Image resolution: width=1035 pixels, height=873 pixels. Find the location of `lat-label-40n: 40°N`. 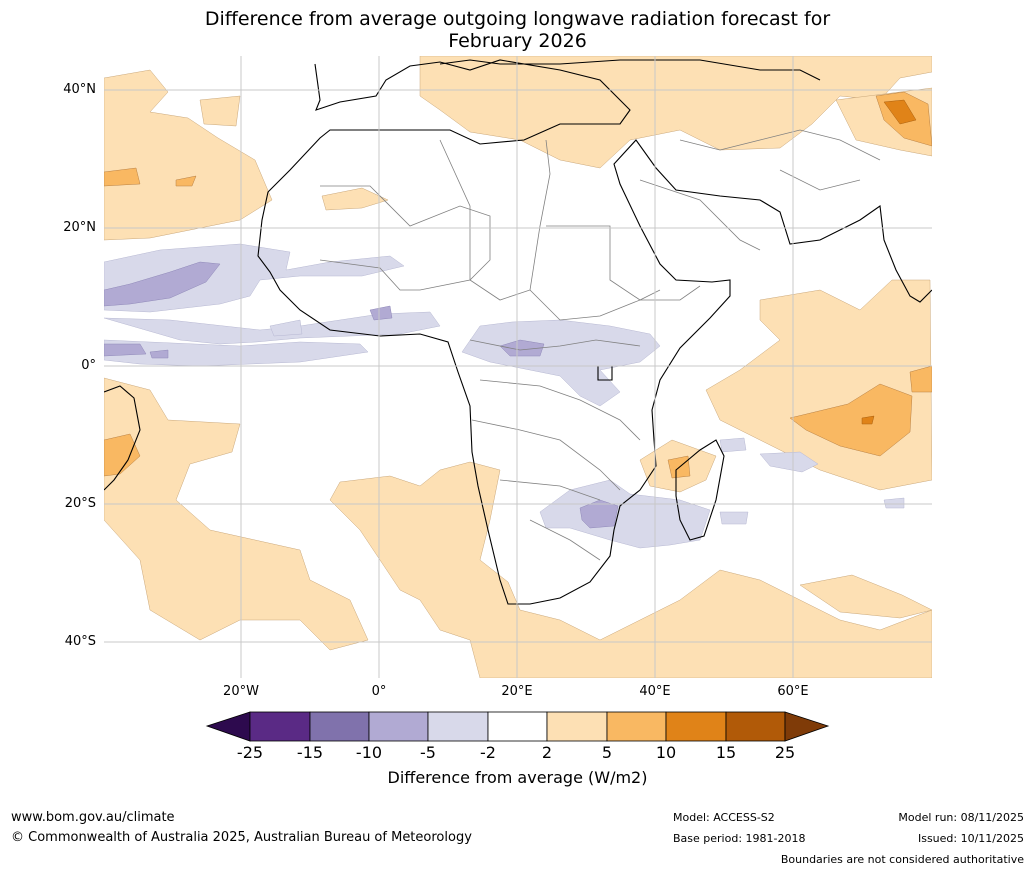

lat-label-40n: 40°N is located at coordinates (79, 89).